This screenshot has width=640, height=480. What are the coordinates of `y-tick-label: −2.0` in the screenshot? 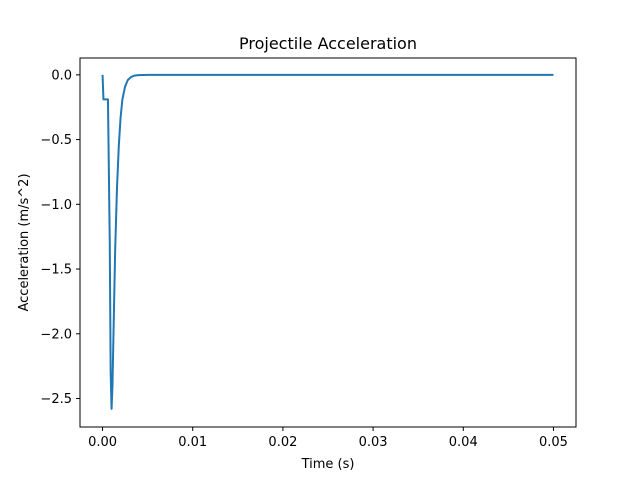 It's located at (56, 334).